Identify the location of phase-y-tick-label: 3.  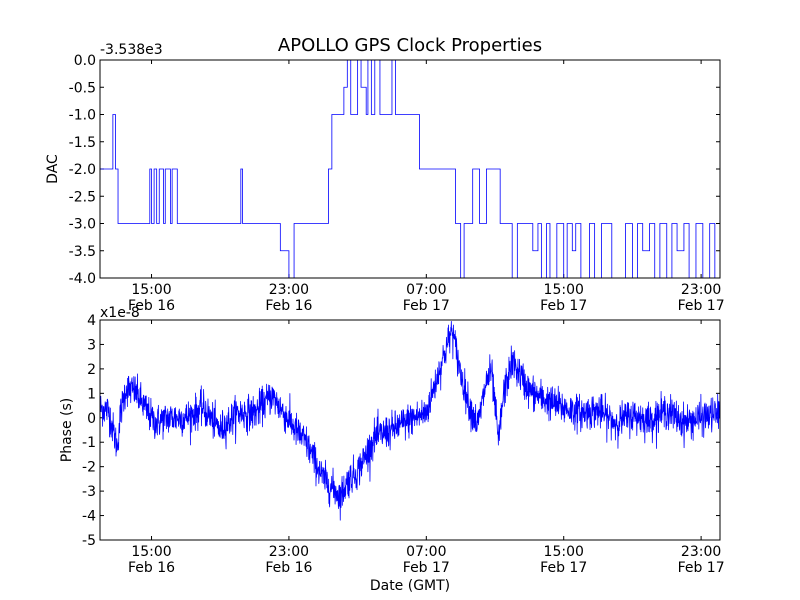
(91, 345).